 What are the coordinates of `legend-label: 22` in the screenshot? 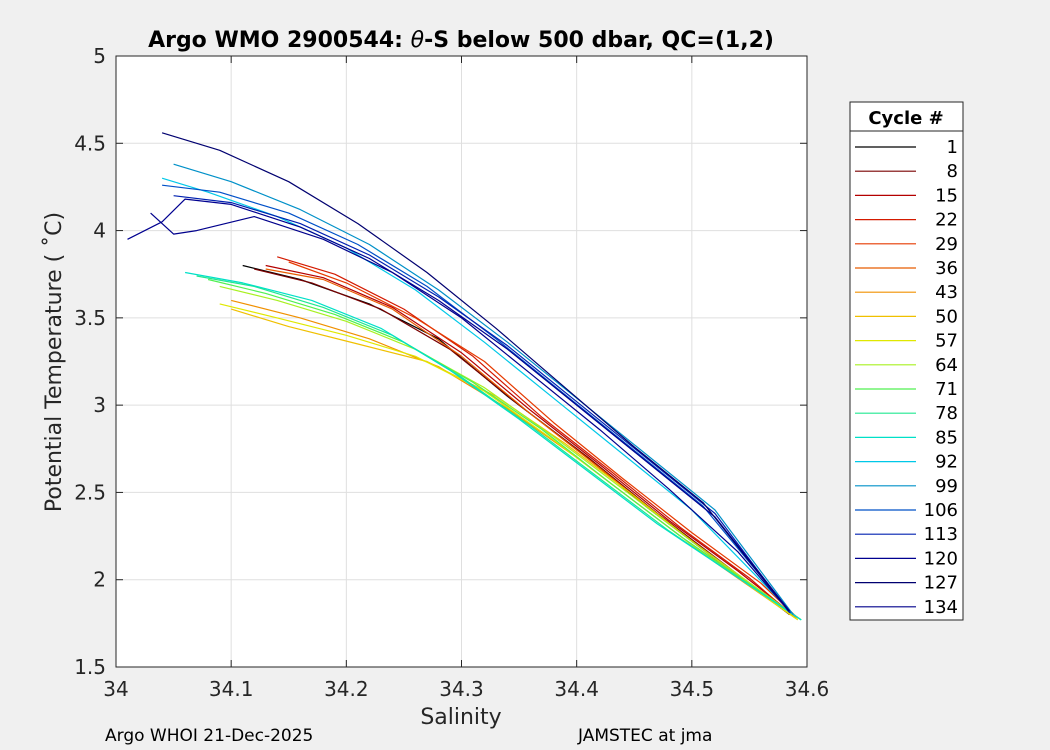 It's located at (946, 220).